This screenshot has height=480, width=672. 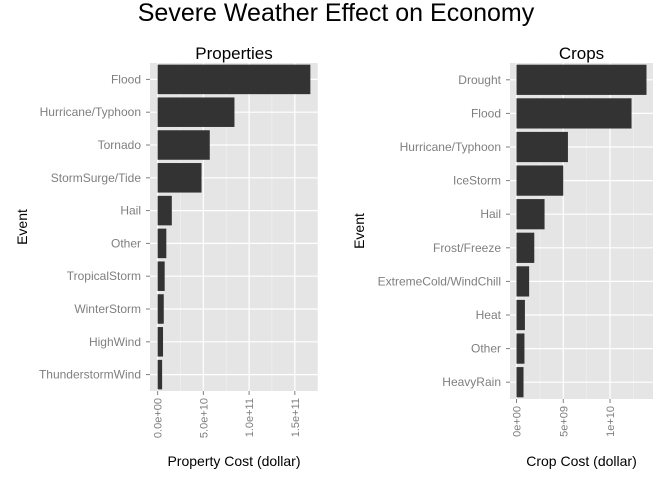 I want to click on category-label: ThunderstormWind, so click(x=90, y=375).